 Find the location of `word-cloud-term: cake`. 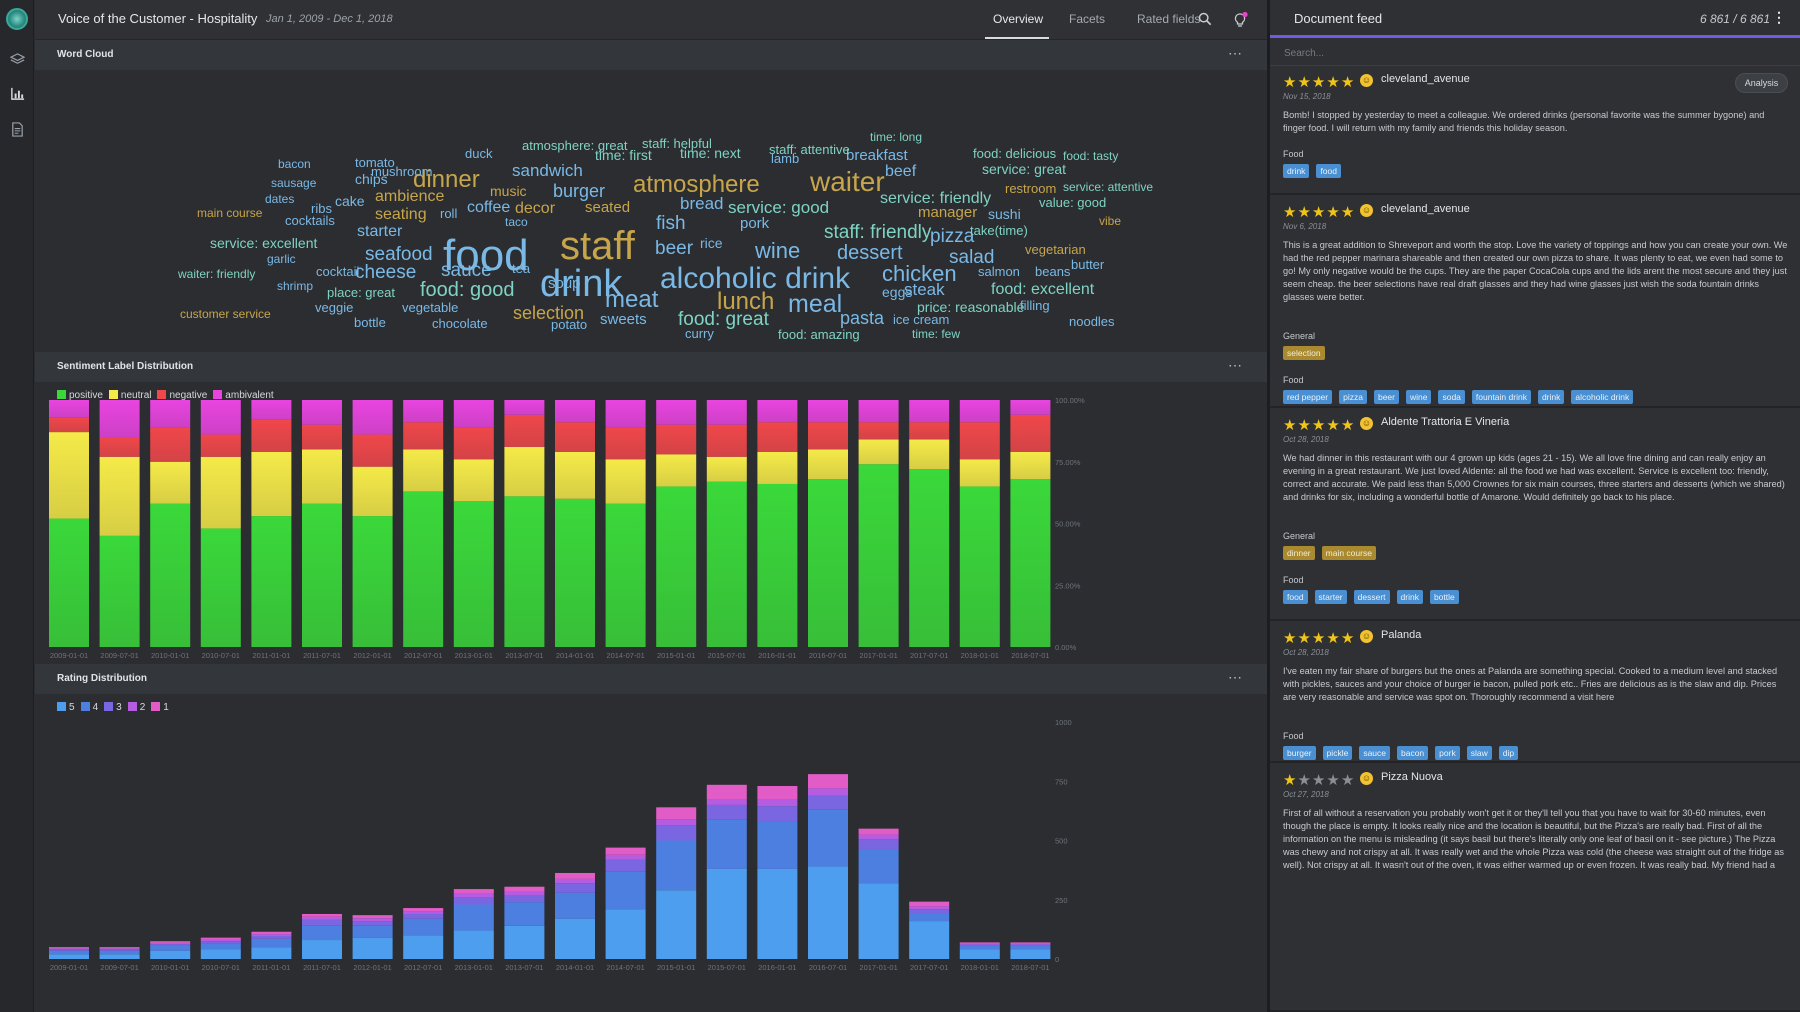

word-cloud-term: cake is located at coordinates (350, 201).